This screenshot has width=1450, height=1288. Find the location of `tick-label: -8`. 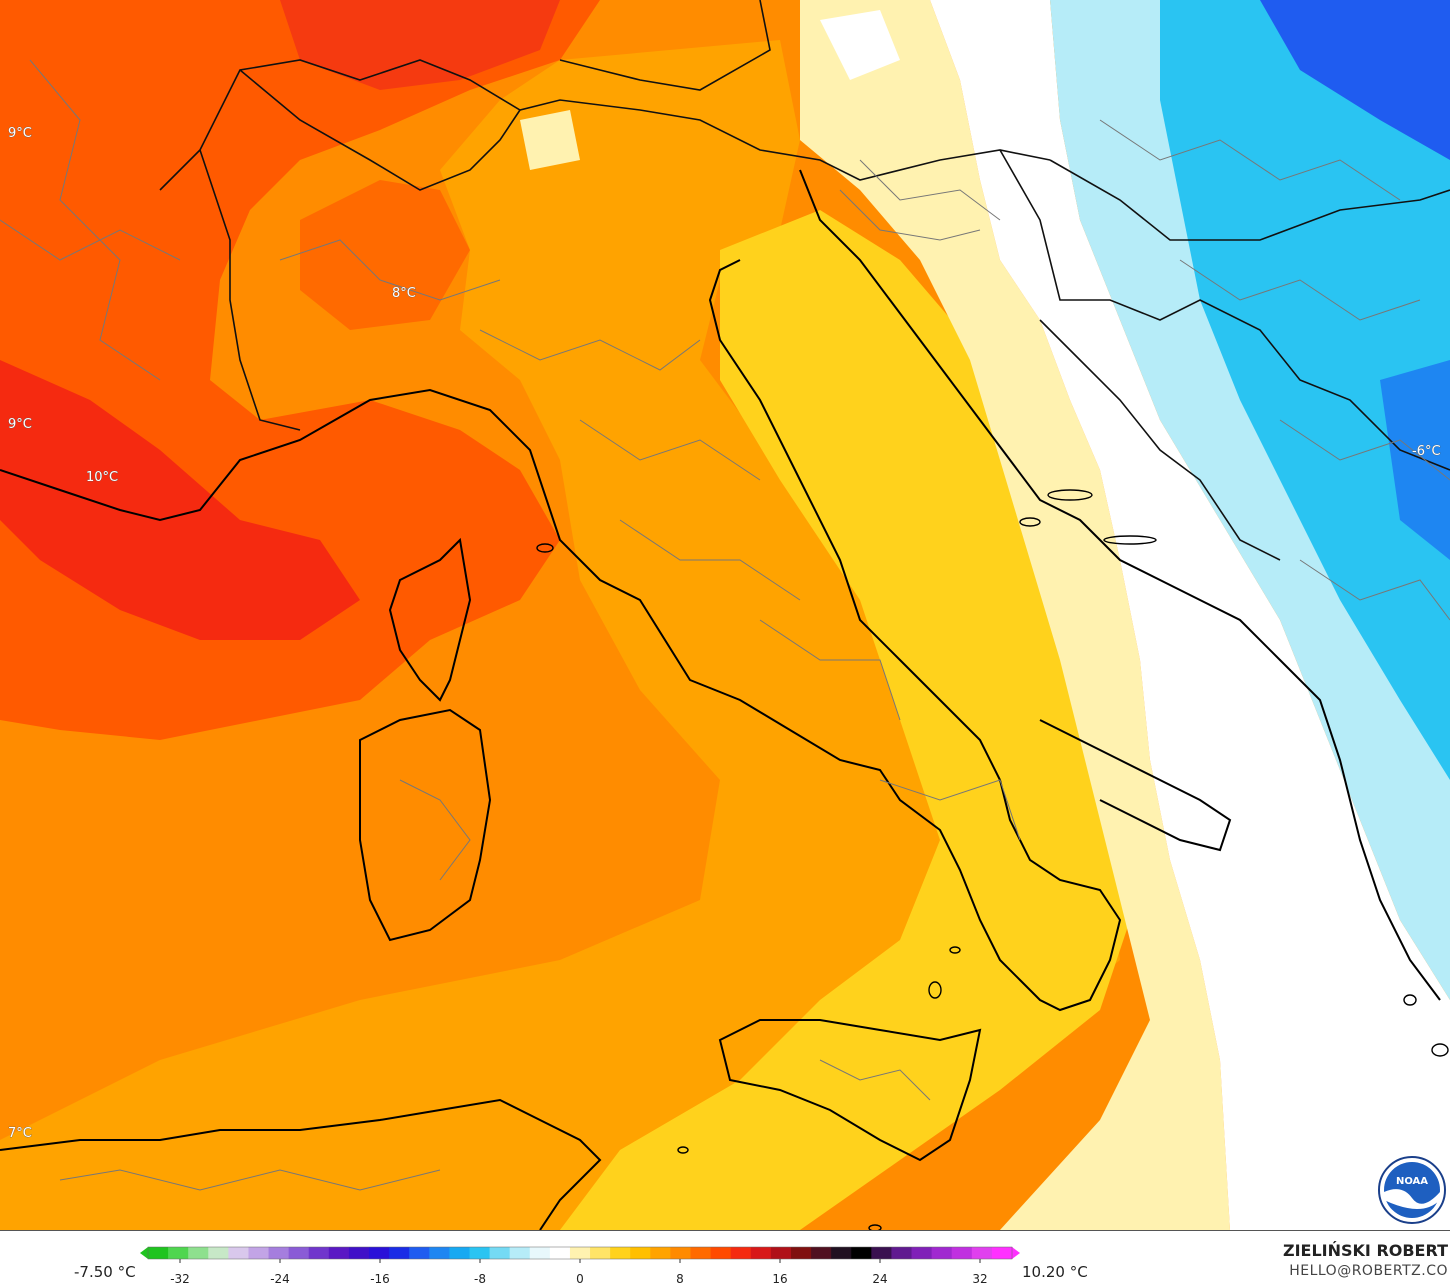

tick-label: -8 is located at coordinates (480, 1279).